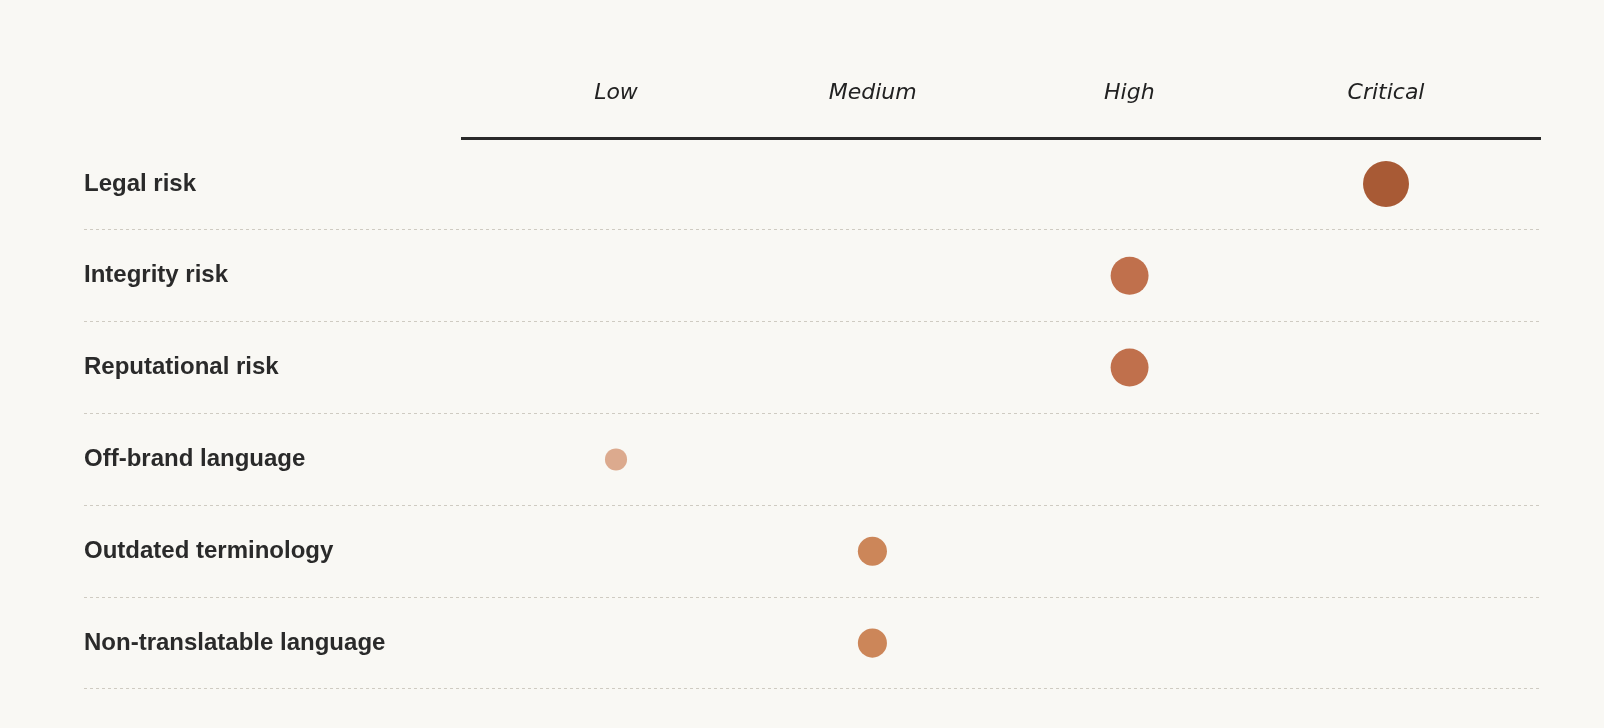 This screenshot has height=728, width=1604. What do you see at coordinates (195, 458) in the screenshot?
I see `y-tick-label: Off-brand language` at bounding box center [195, 458].